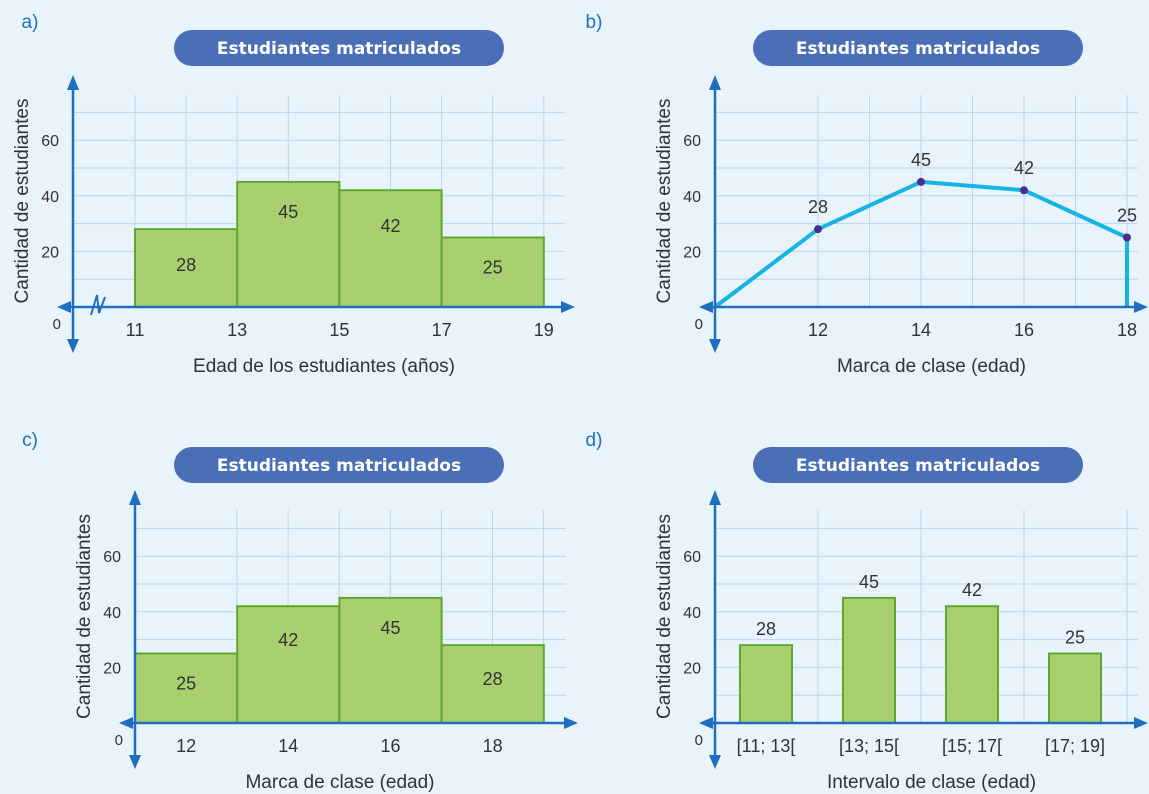  Describe the element at coordinates (818, 207) in the screenshot. I see `point-value-label: 28` at that location.